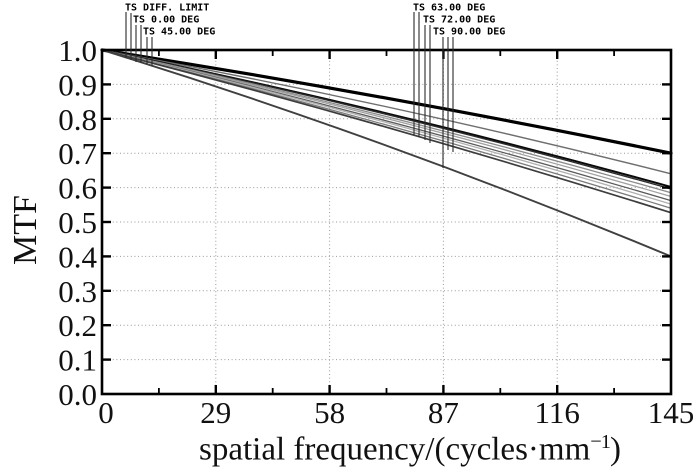 The image size is (700, 475). What do you see at coordinates (443, 412) in the screenshot?
I see `x-tick-label: 87` at bounding box center [443, 412].